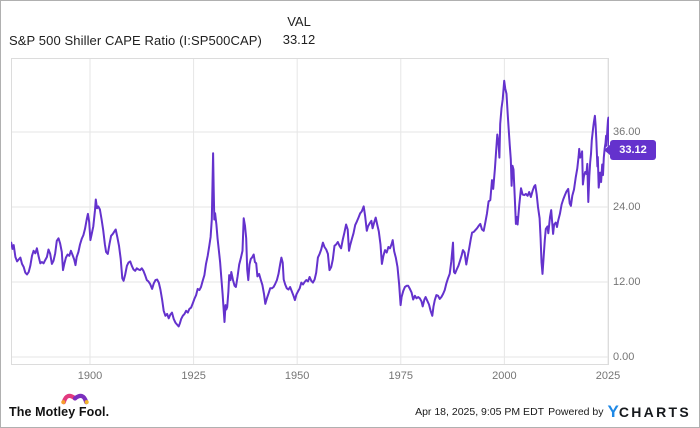 Image resolution: width=700 pixels, height=428 pixels. What do you see at coordinates (90, 376) in the screenshot?
I see `x-axis-tick-label: 1900` at bounding box center [90, 376].